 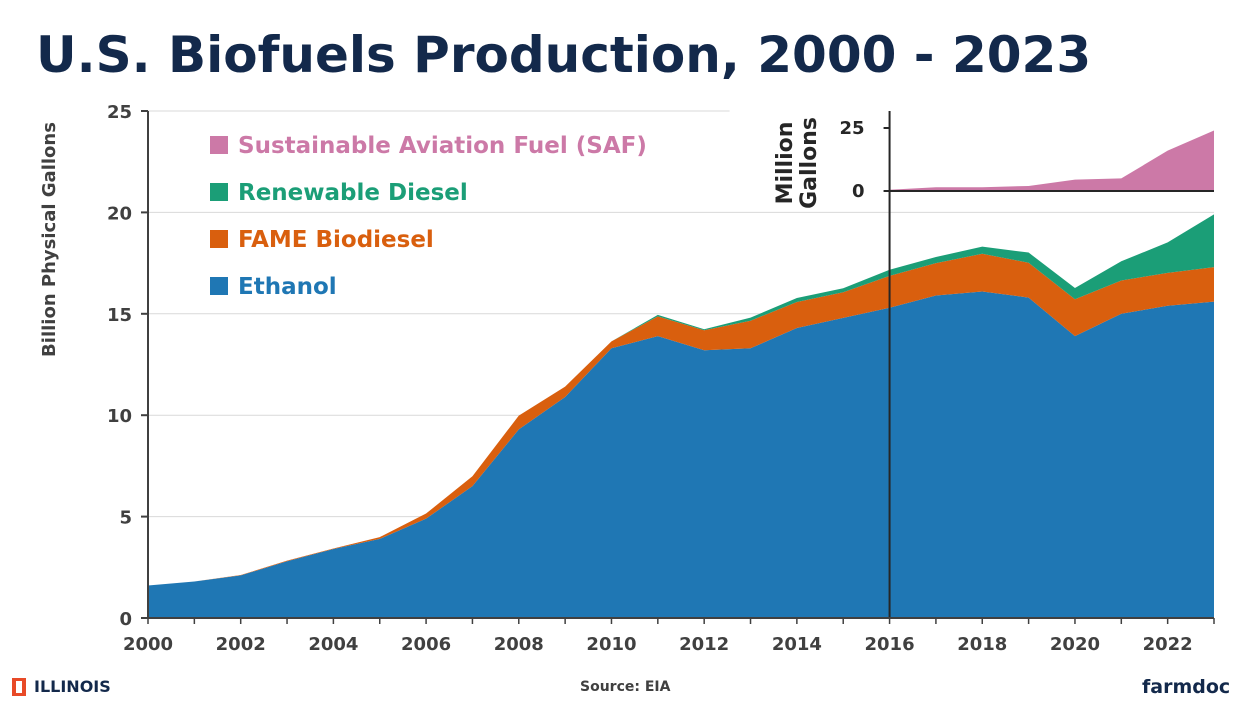 What do you see at coordinates (125, 518) in the screenshot?
I see `y-tick-label: 5` at bounding box center [125, 518].